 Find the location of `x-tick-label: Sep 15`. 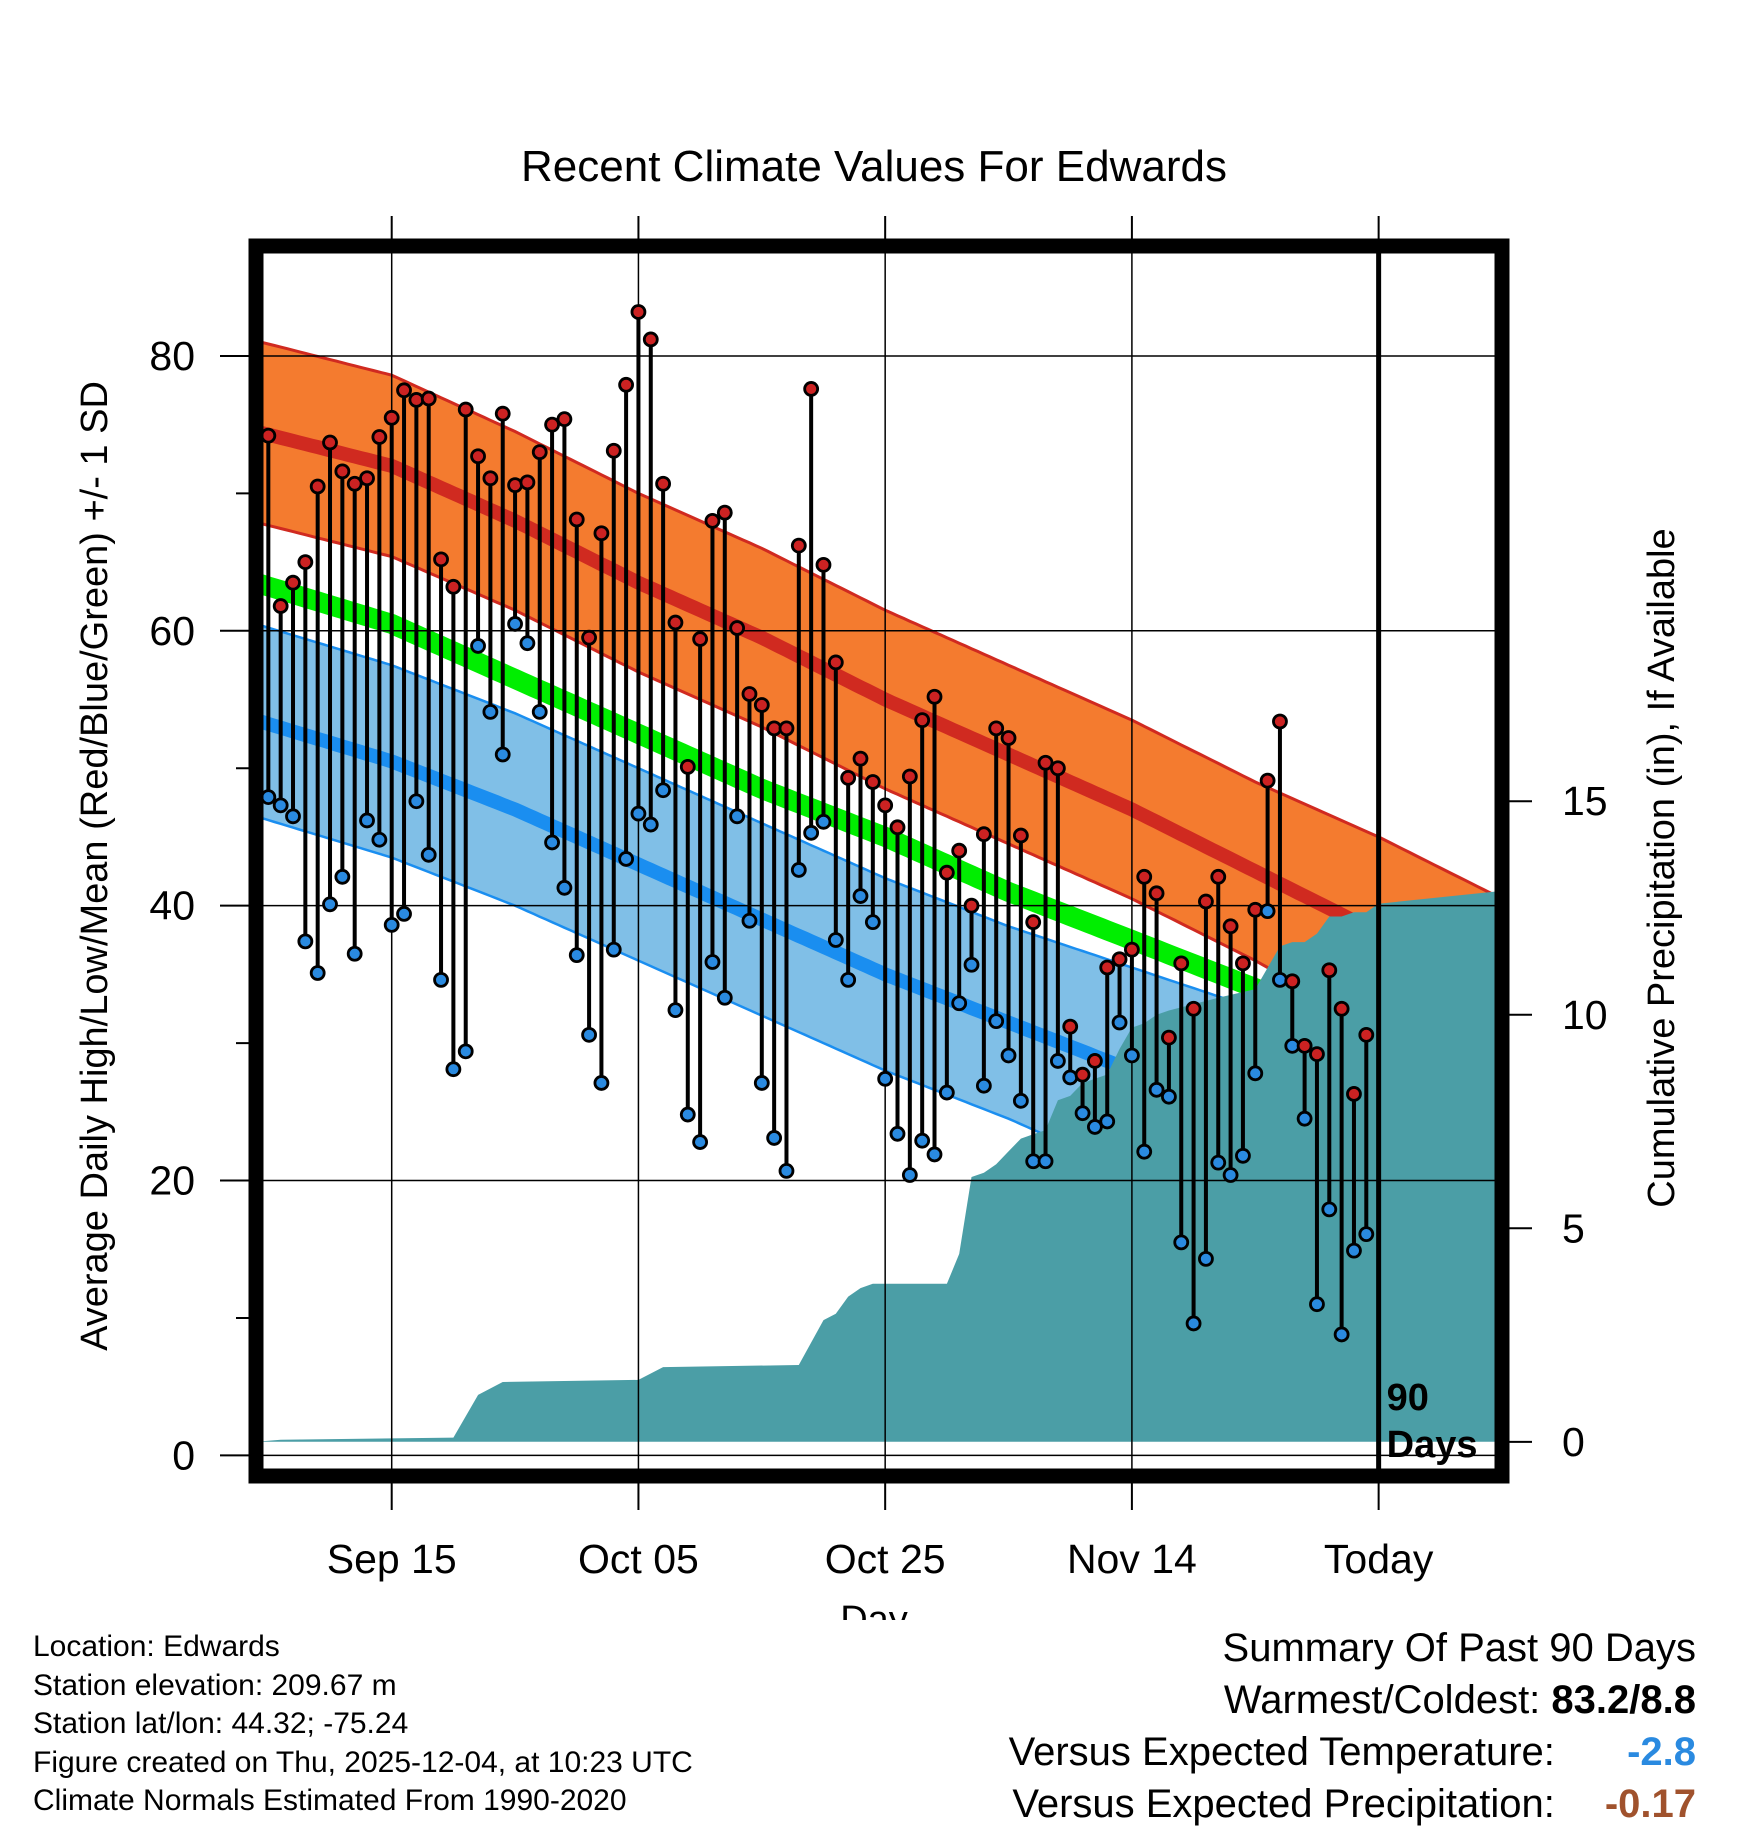

x-tick-label: Sep 15 is located at coordinates (392, 1559).